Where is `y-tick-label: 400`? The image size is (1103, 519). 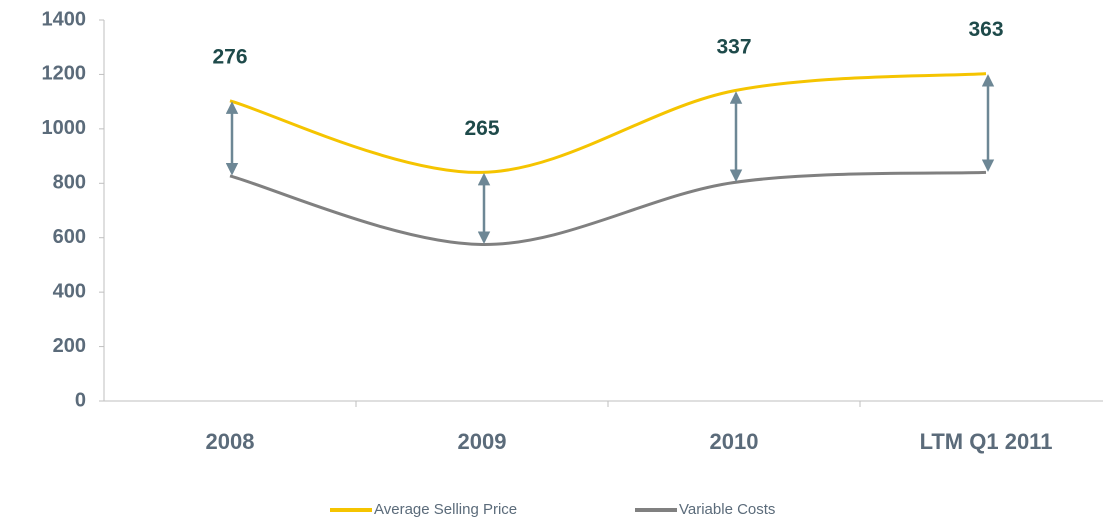 y-tick-label: 400 is located at coordinates (69, 291).